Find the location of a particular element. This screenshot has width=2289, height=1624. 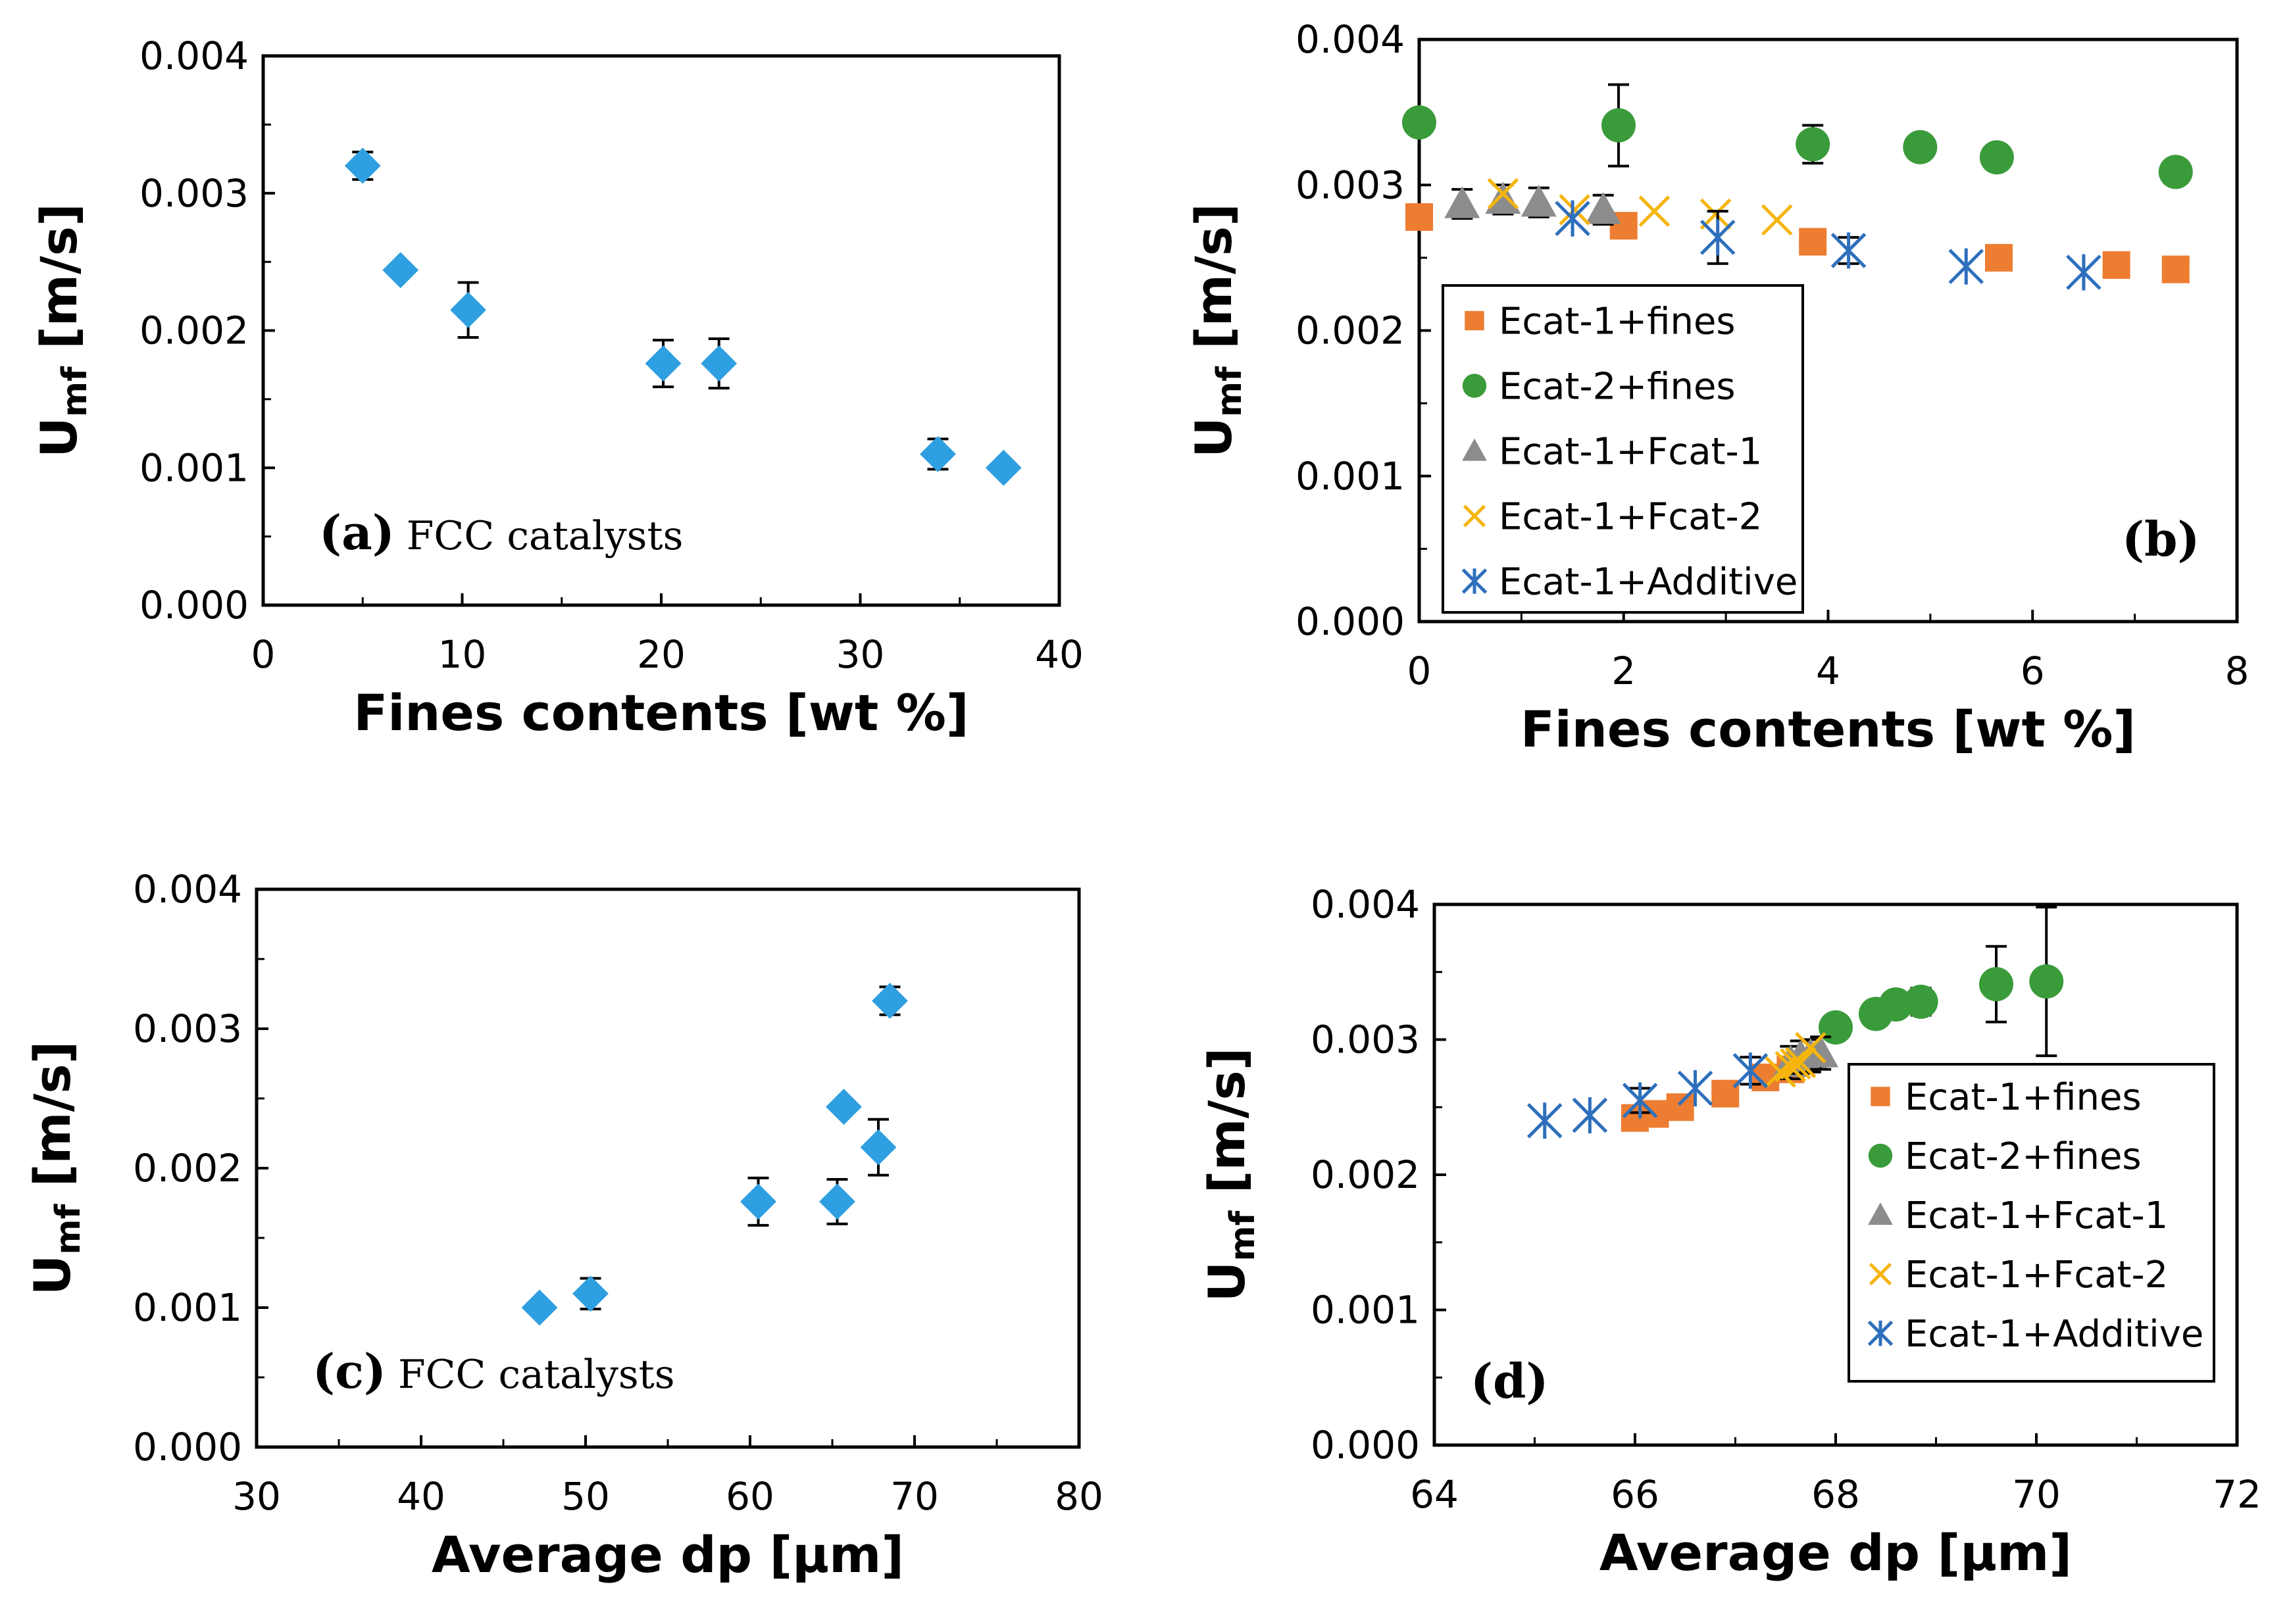

x-axis-title-b: Fines contents [wt %] is located at coordinates (1828, 729).